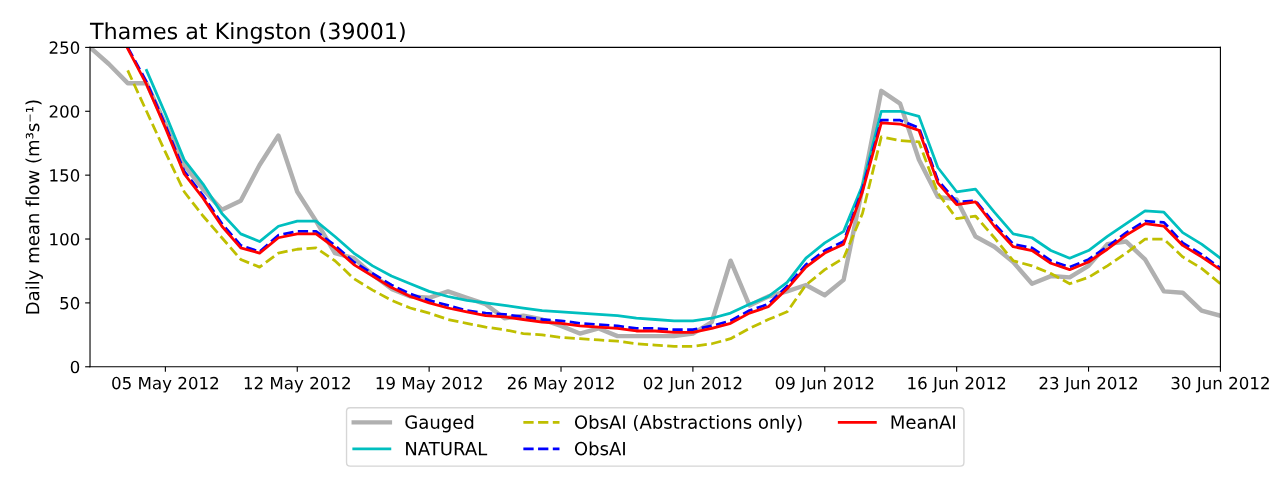 The height and width of the screenshot is (499, 1286). Describe the element at coordinates (70, 303) in the screenshot. I see `y-tick-label: 50` at that location.